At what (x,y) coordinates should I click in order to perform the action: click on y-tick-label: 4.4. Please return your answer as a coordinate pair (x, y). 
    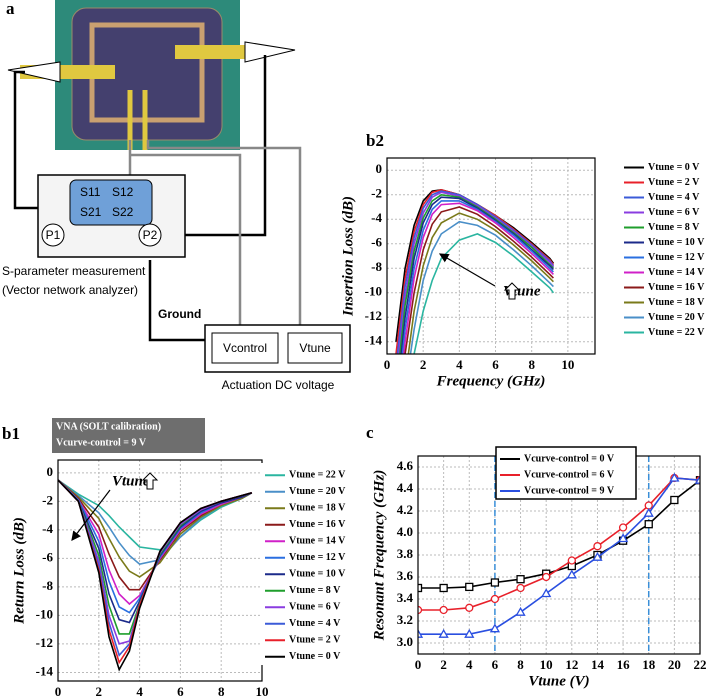
    Looking at the image, I should click on (405, 487).